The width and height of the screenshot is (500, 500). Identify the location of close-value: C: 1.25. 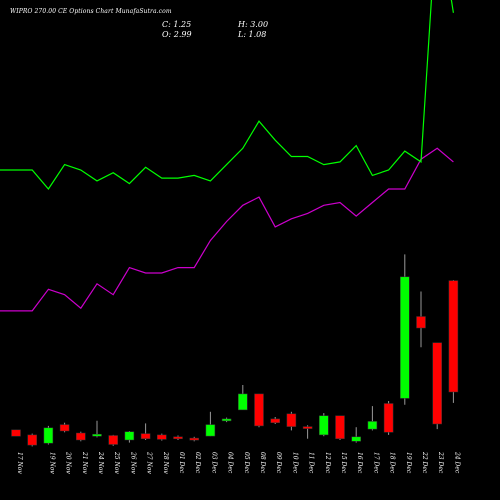
(177, 24).